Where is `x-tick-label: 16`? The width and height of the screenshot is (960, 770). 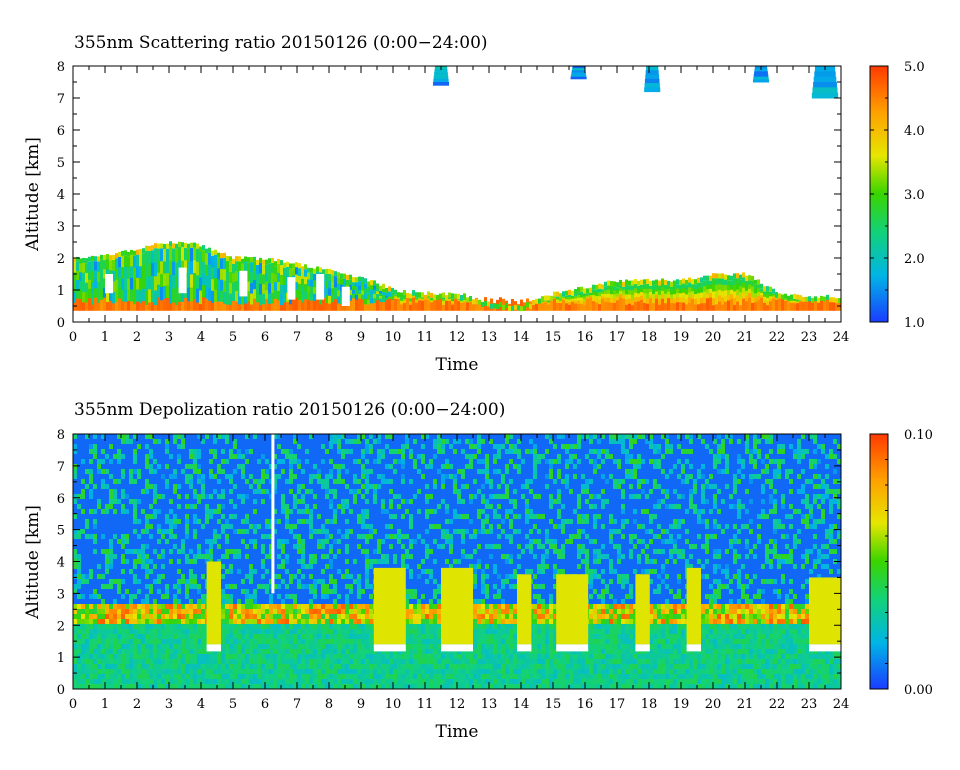 x-tick-label: 16 is located at coordinates (585, 337).